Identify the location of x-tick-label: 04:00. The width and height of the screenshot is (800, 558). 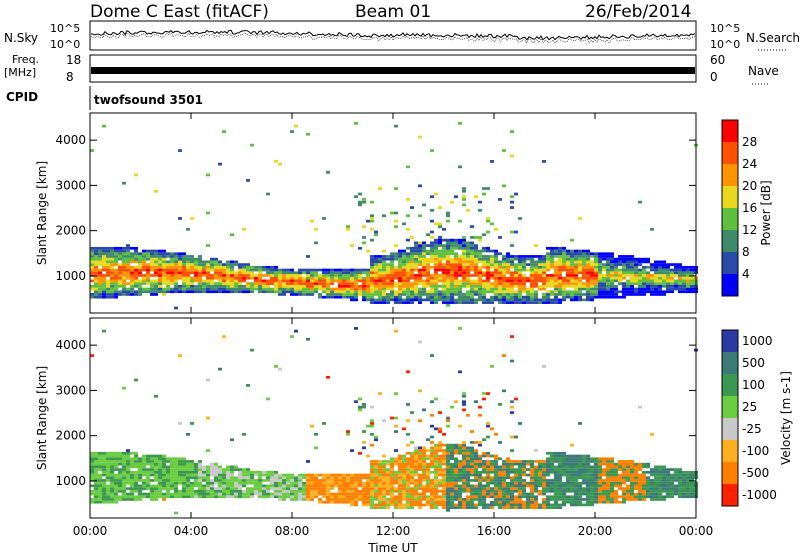
(191, 531).